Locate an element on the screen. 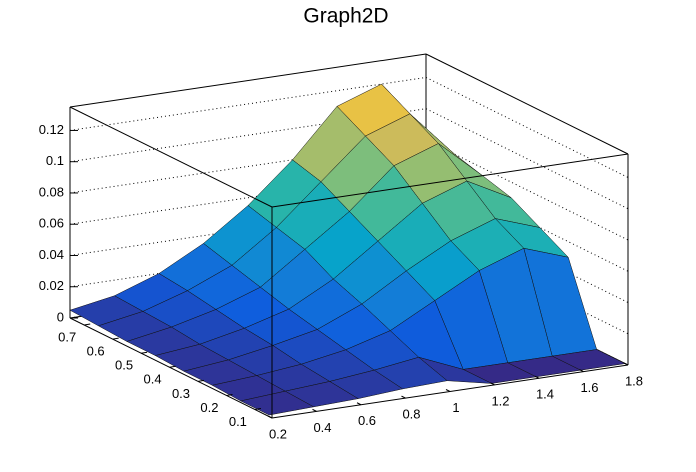 This screenshot has width=696, height=472. z-tick-label: 0 is located at coordinates (60, 316).